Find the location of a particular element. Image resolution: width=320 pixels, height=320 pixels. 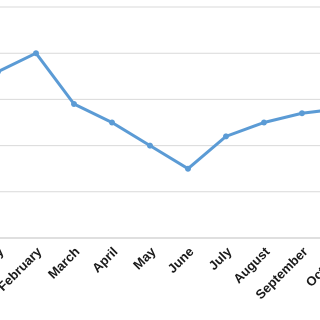

x-tick-label: February is located at coordinates (22, 268).